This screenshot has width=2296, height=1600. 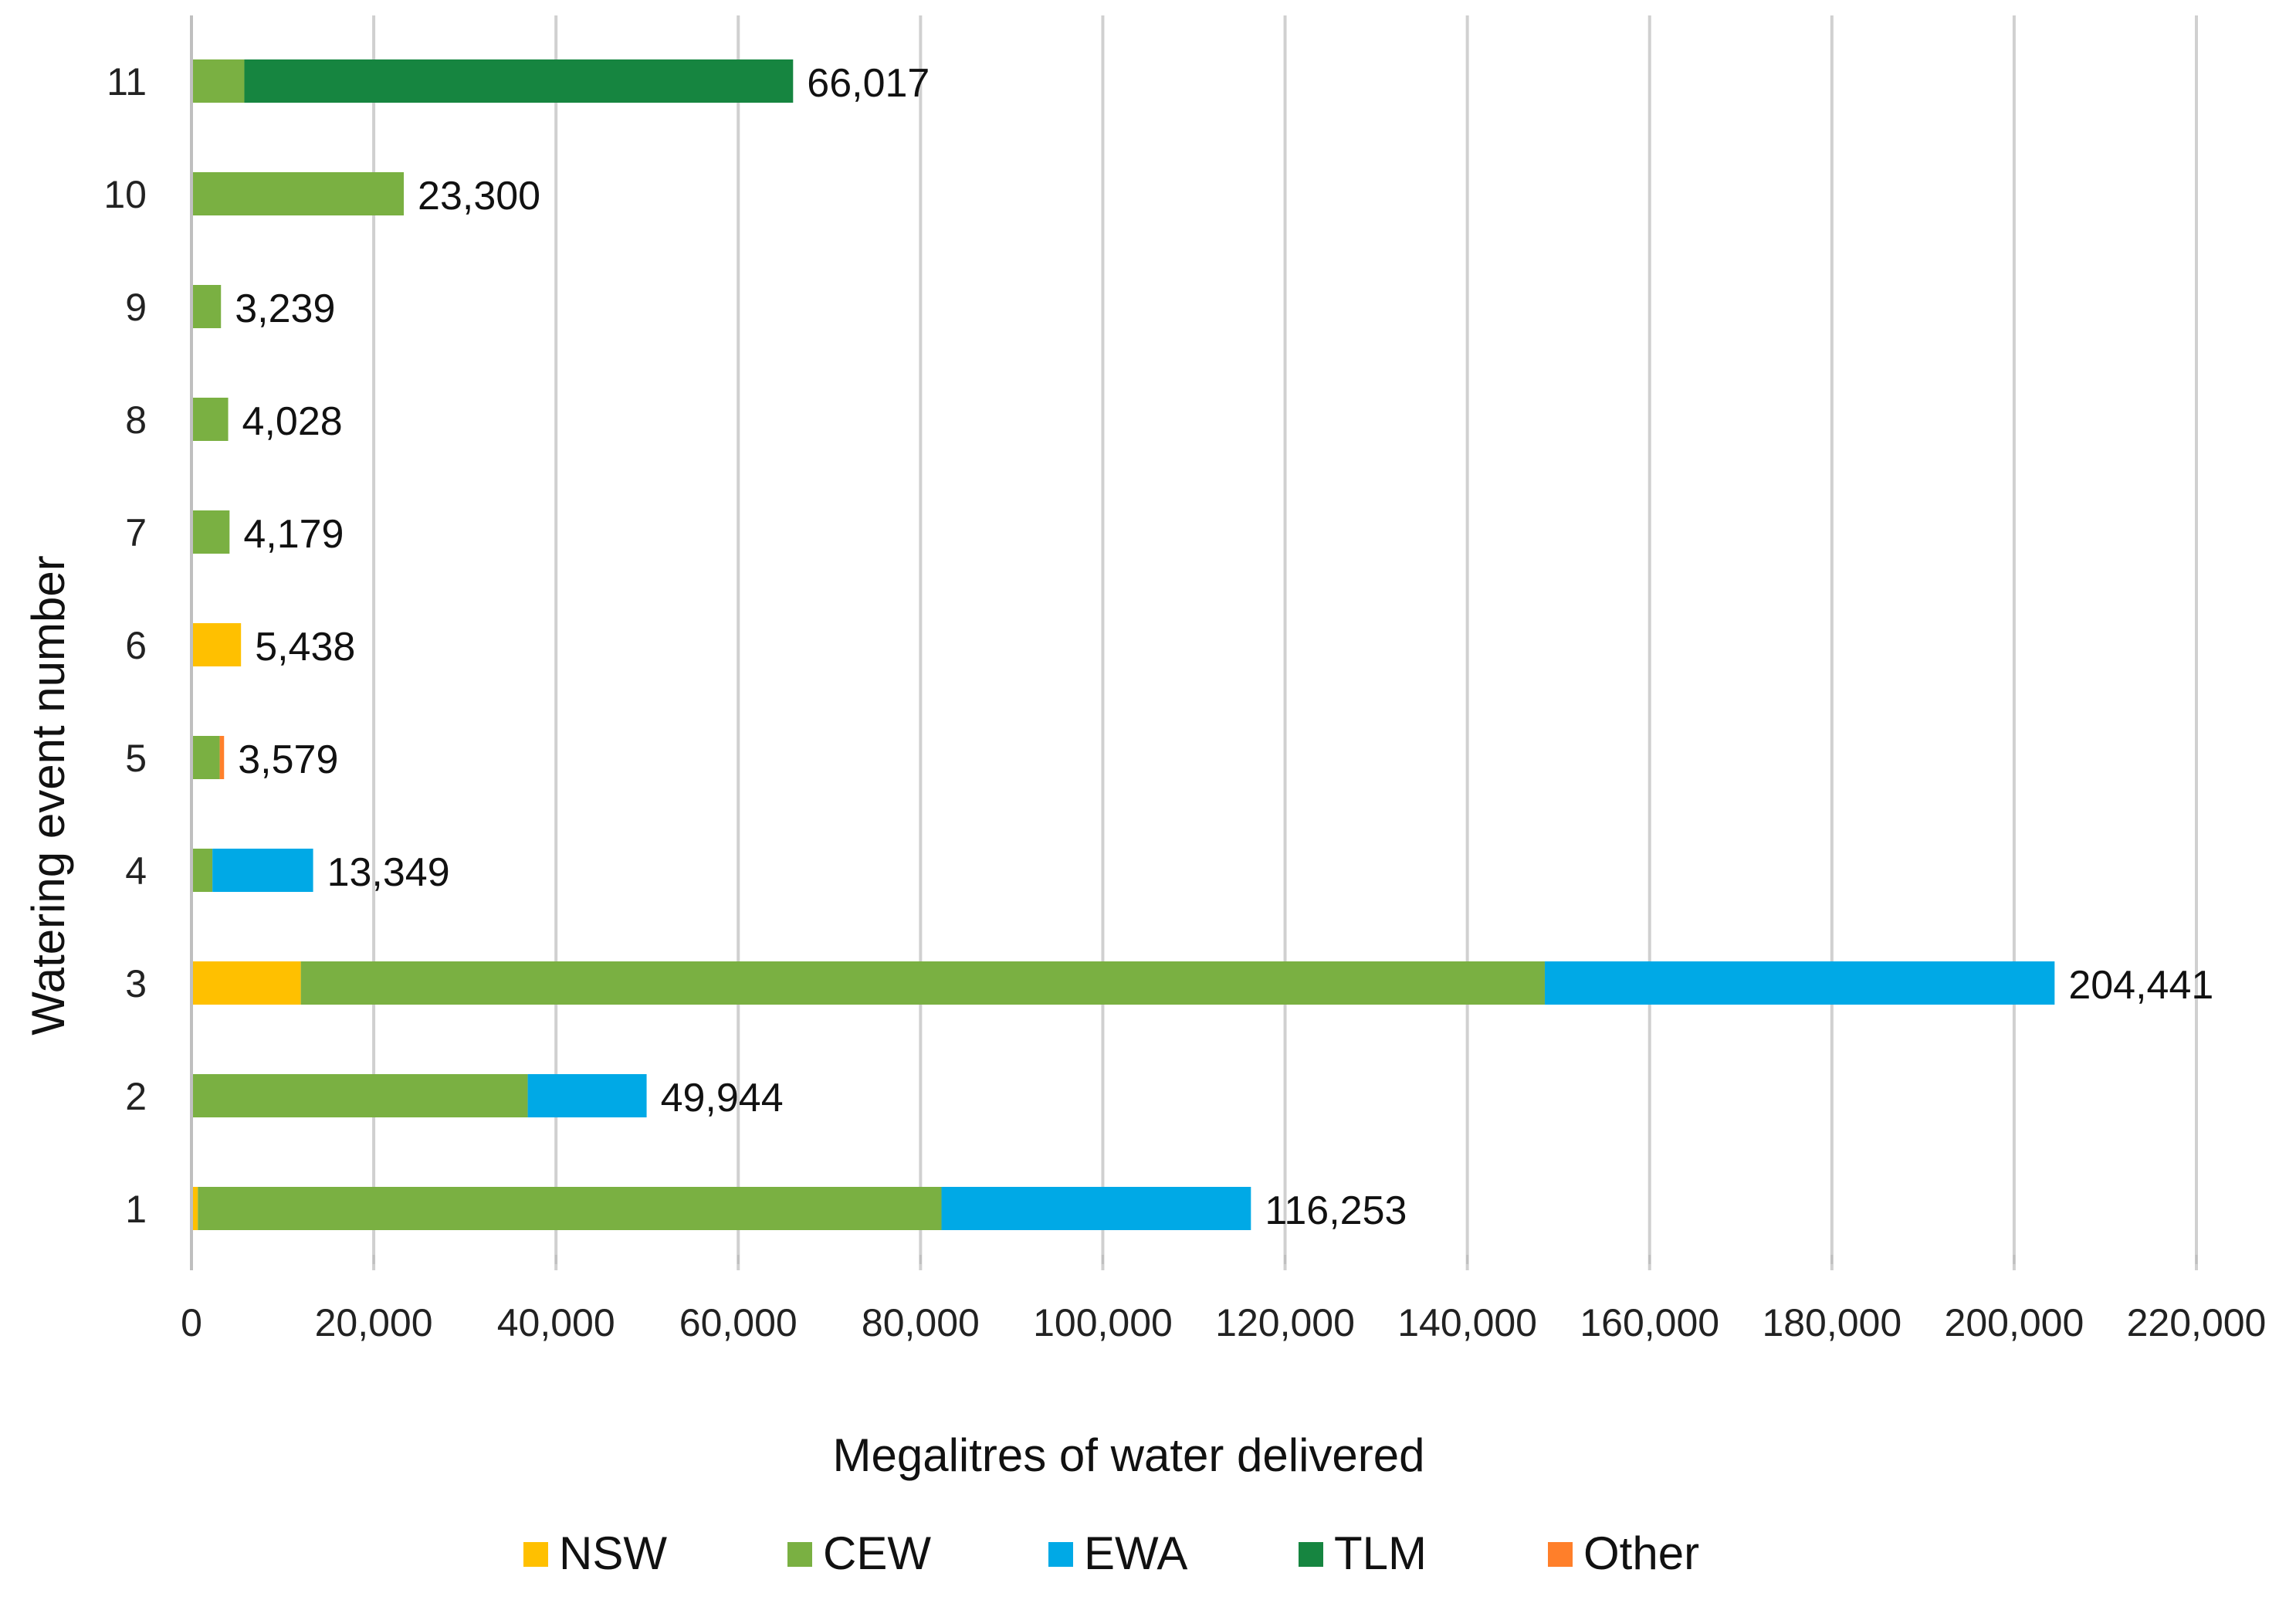 I want to click on y-tick-label: 5, so click(x=136, y=758).